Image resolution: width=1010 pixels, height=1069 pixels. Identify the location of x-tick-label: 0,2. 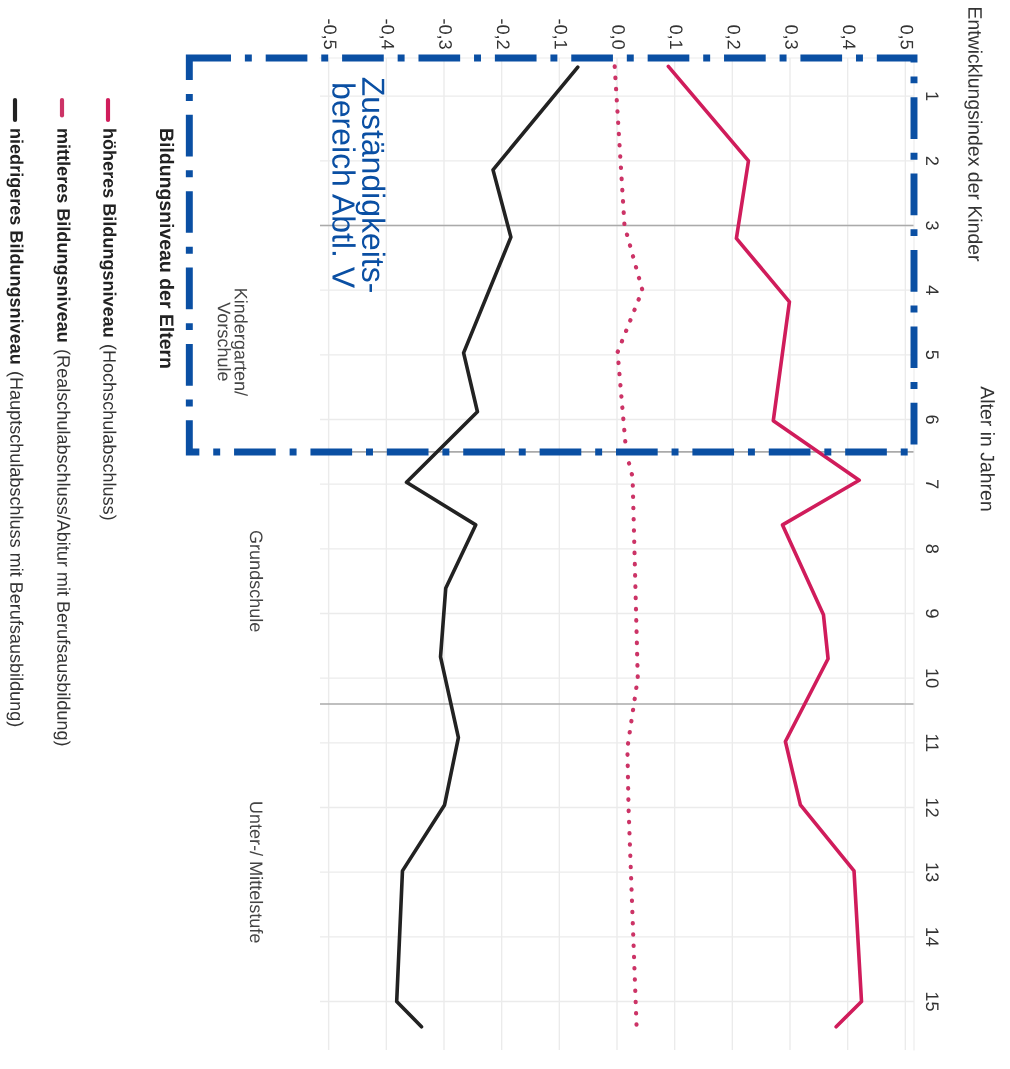
(733, 37).